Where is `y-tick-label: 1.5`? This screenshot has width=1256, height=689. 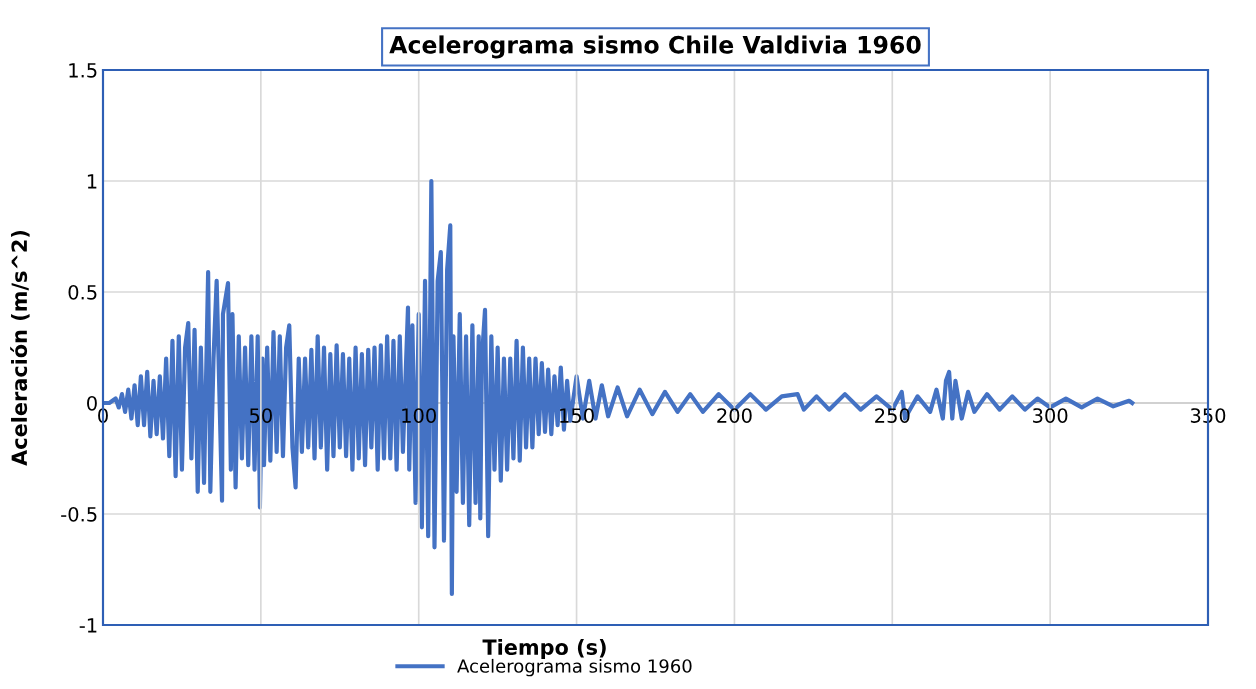
y-tick-label: 1.5 is located at coordinates (83, 70).